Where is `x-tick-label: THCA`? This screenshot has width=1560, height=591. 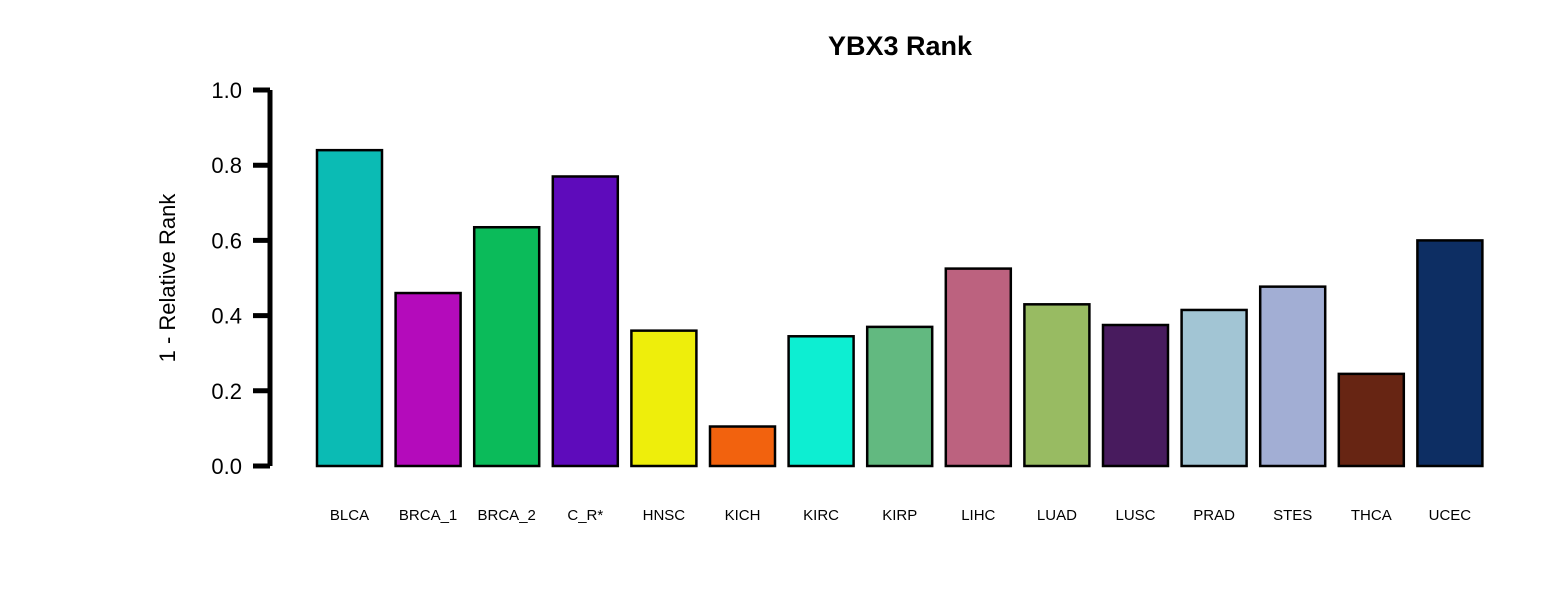
x-tick-label: THCA is located at coordinates (1371, 515).